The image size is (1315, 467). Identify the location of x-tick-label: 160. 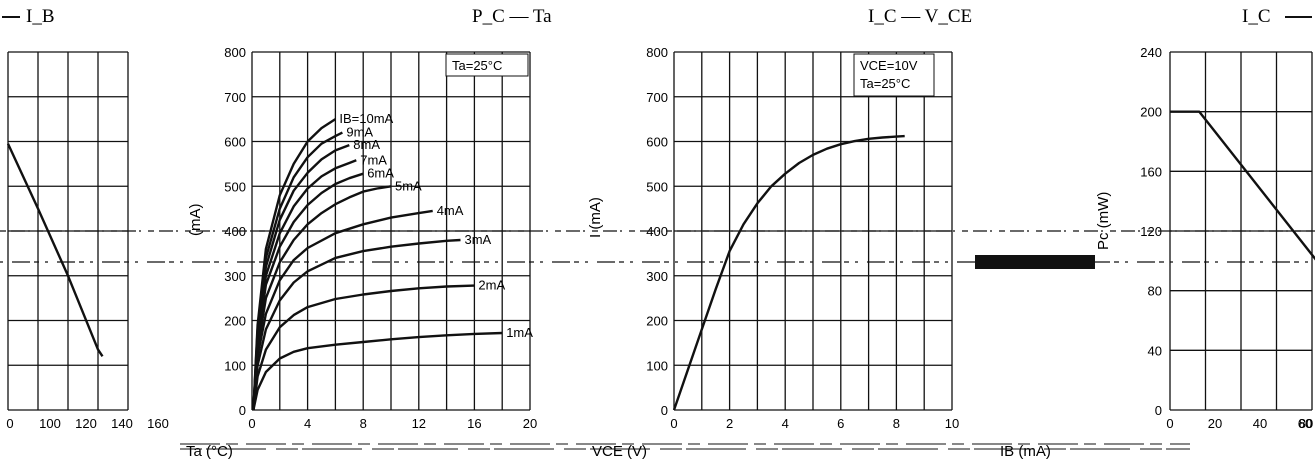
(158, 423).